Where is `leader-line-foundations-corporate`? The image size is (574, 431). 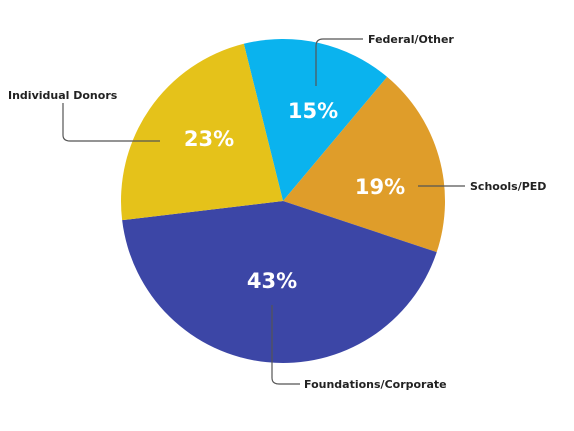
leader-line-foundations-corporate is located at coordinates (285, 345).